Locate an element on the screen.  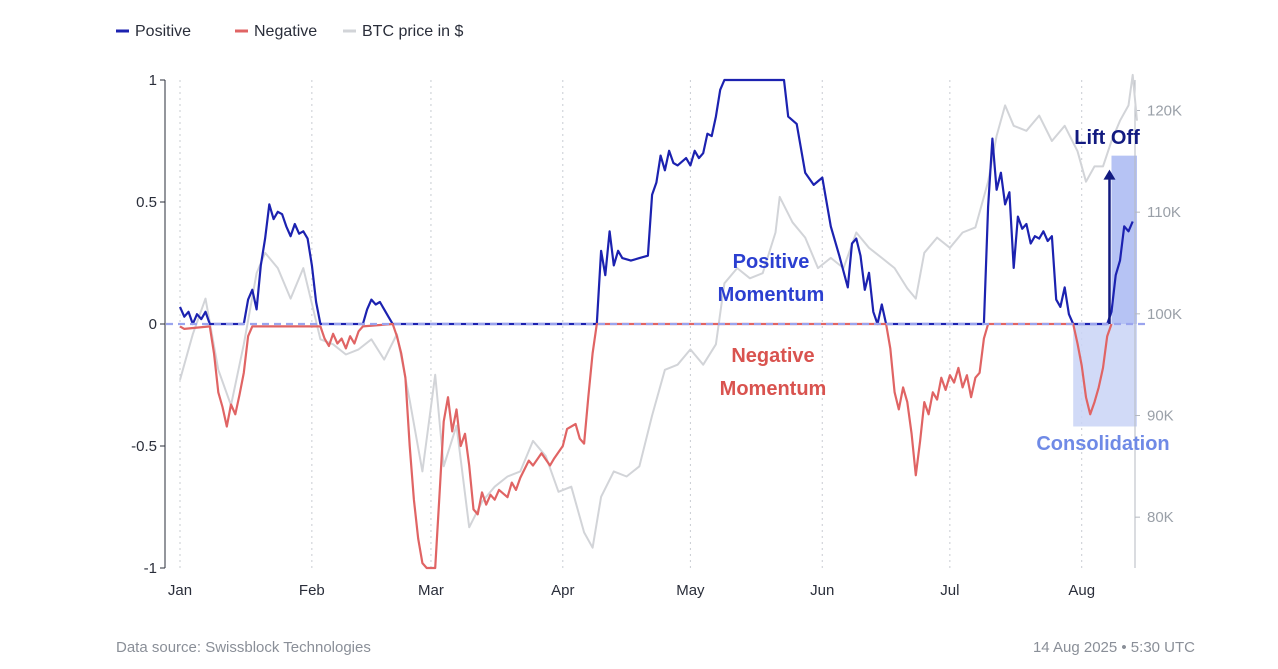
left-tick-label-2: 0 is located at coordinates (153, 324).